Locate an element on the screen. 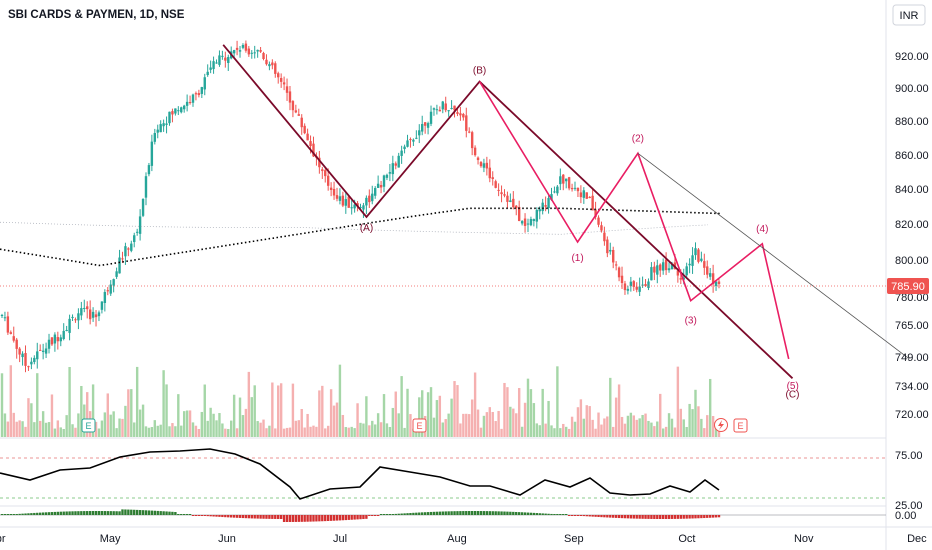 The height and width of the screenshot is (550, 932). currency-button is located at coordinates (909, 15).